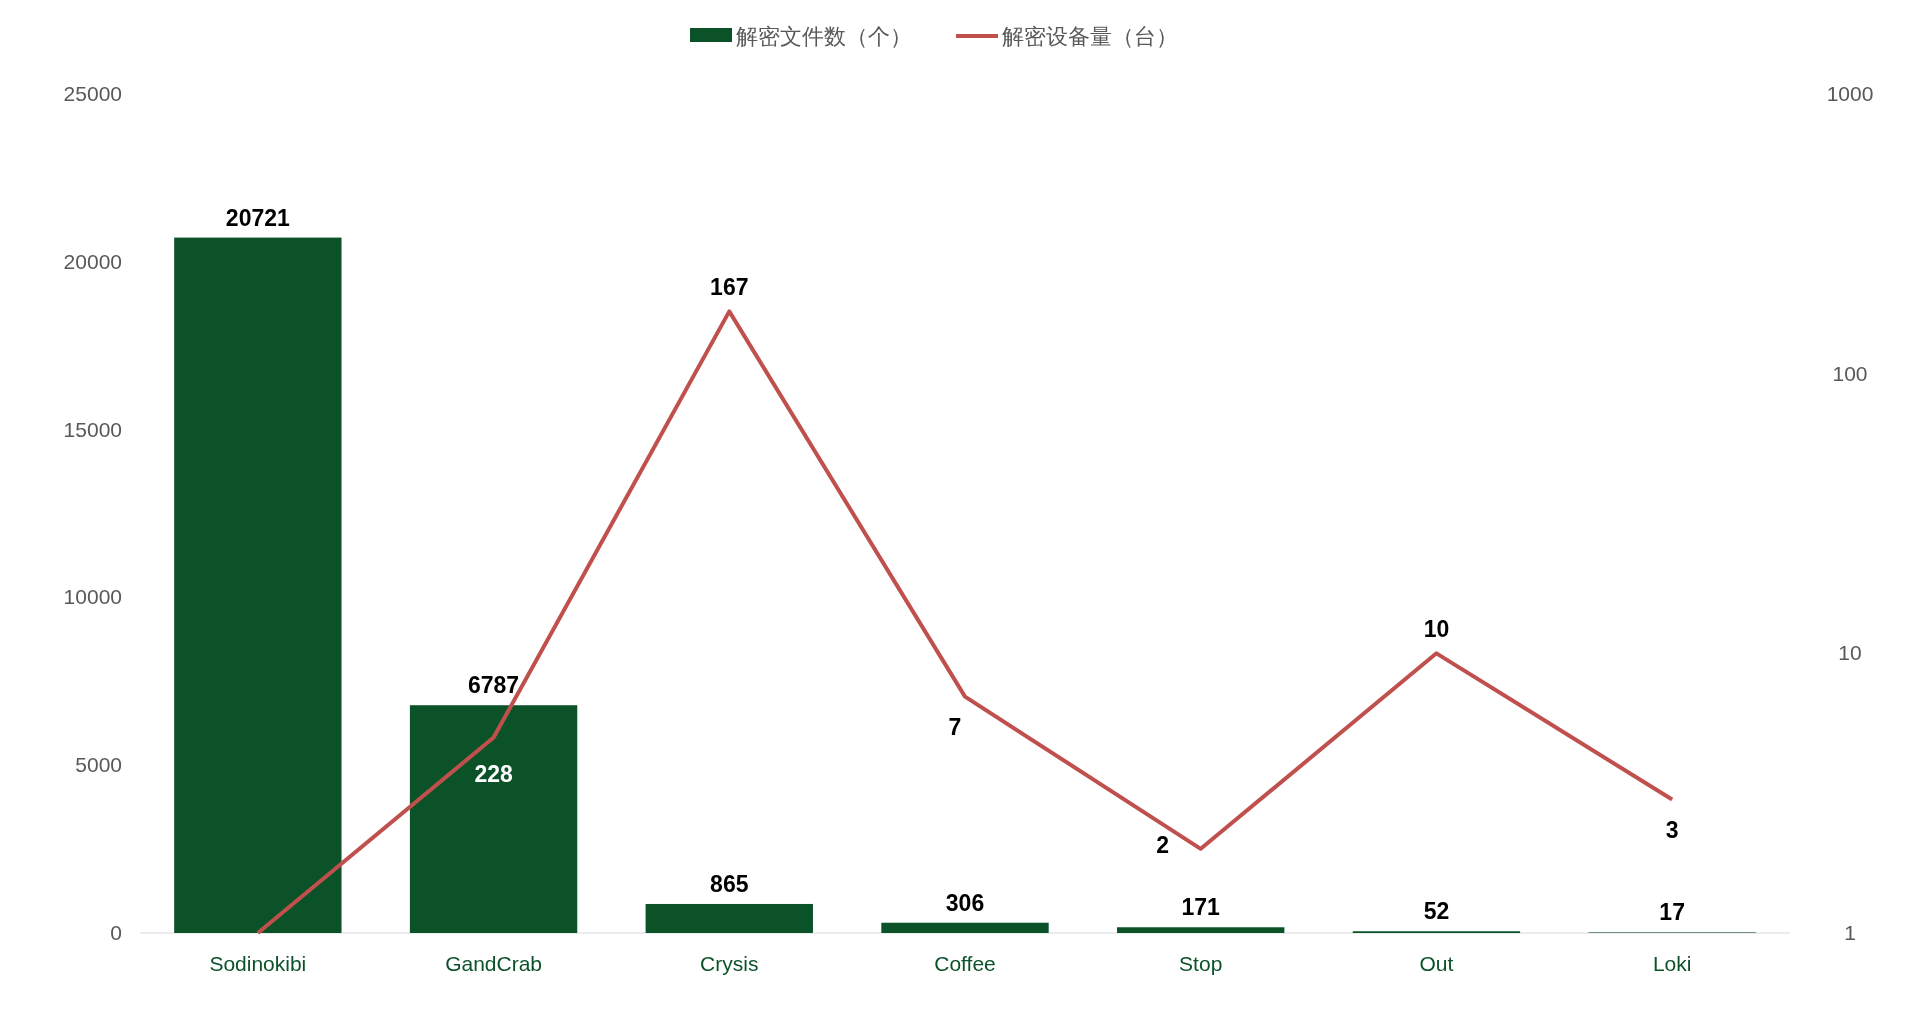  What do you see at coordinates (1201, 963) in the screenshot?
I see `x-tick-label: Stop` at bounding box center [1201, 963].